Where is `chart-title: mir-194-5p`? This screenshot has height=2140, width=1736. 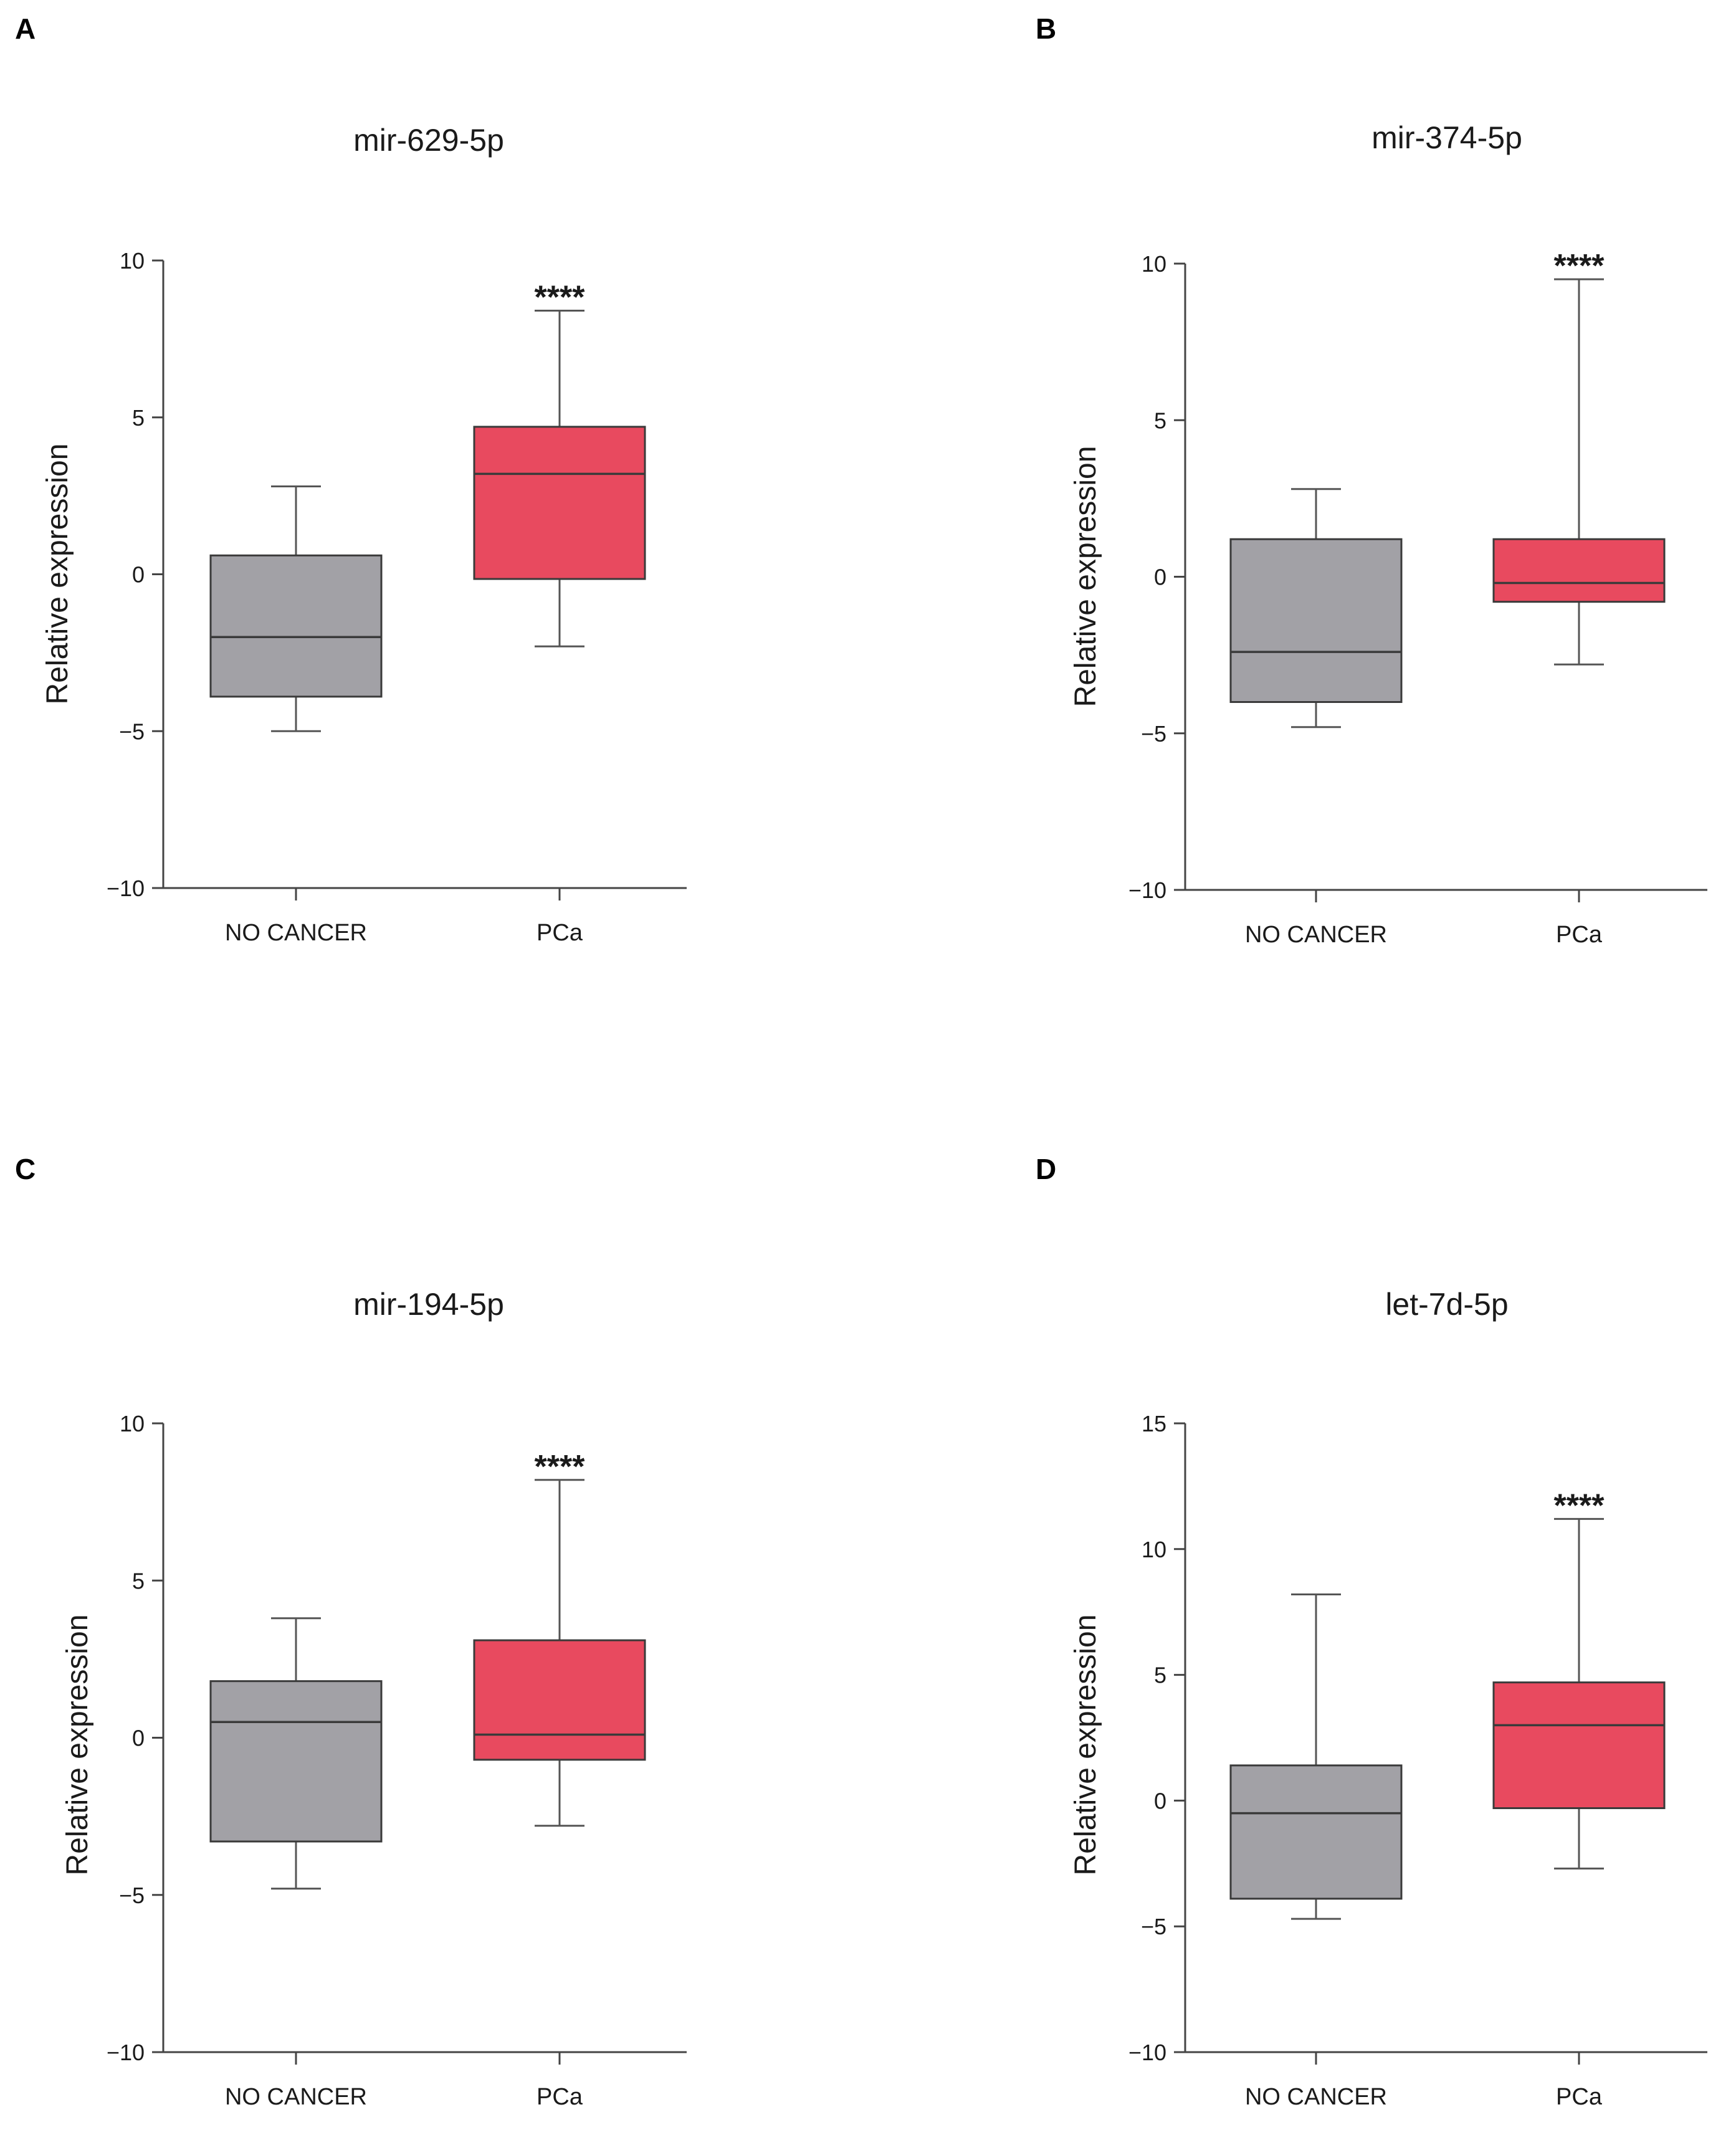
chart-title: mir-194-5p is located at coordinates (428, 1304).